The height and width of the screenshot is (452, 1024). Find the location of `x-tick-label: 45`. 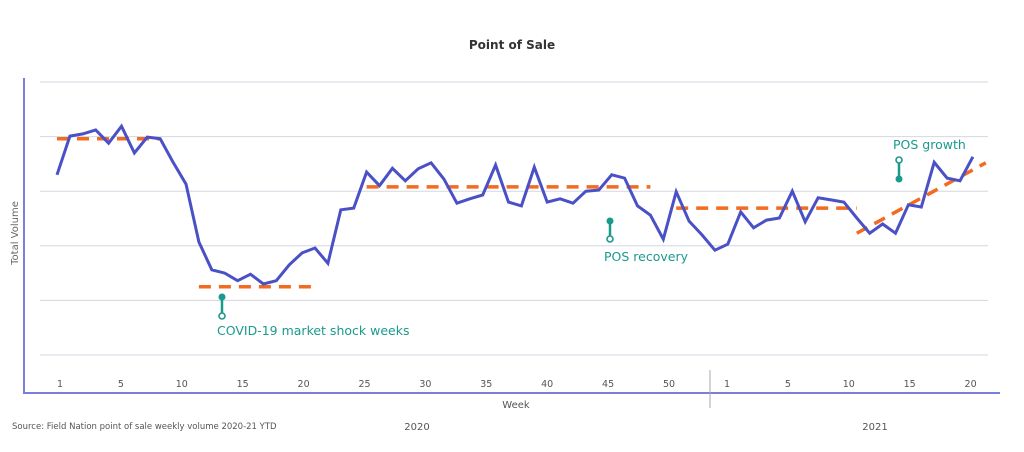

x-tick-label: 45 is located at coordinates (608, 384).